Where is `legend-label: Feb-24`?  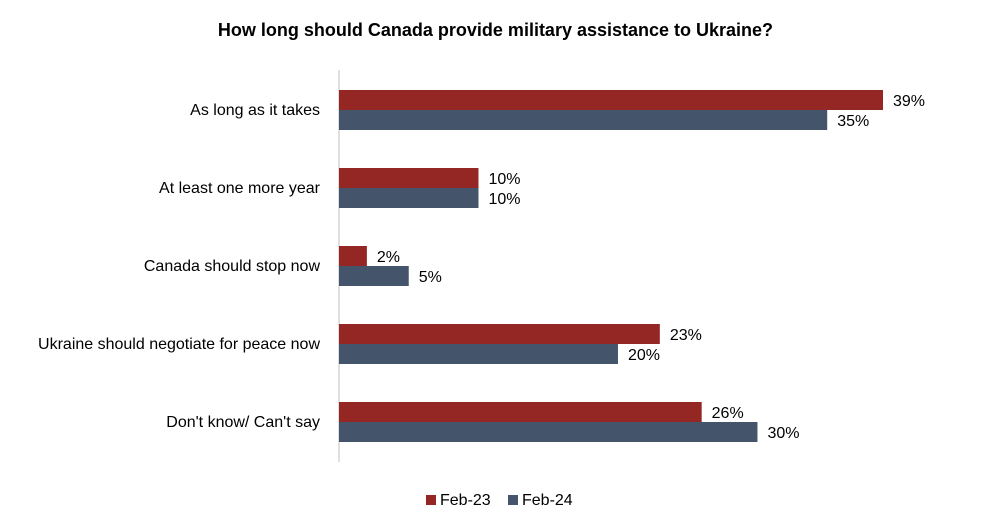
legend-label: Feb-24 is located at coordinates (547, 500).